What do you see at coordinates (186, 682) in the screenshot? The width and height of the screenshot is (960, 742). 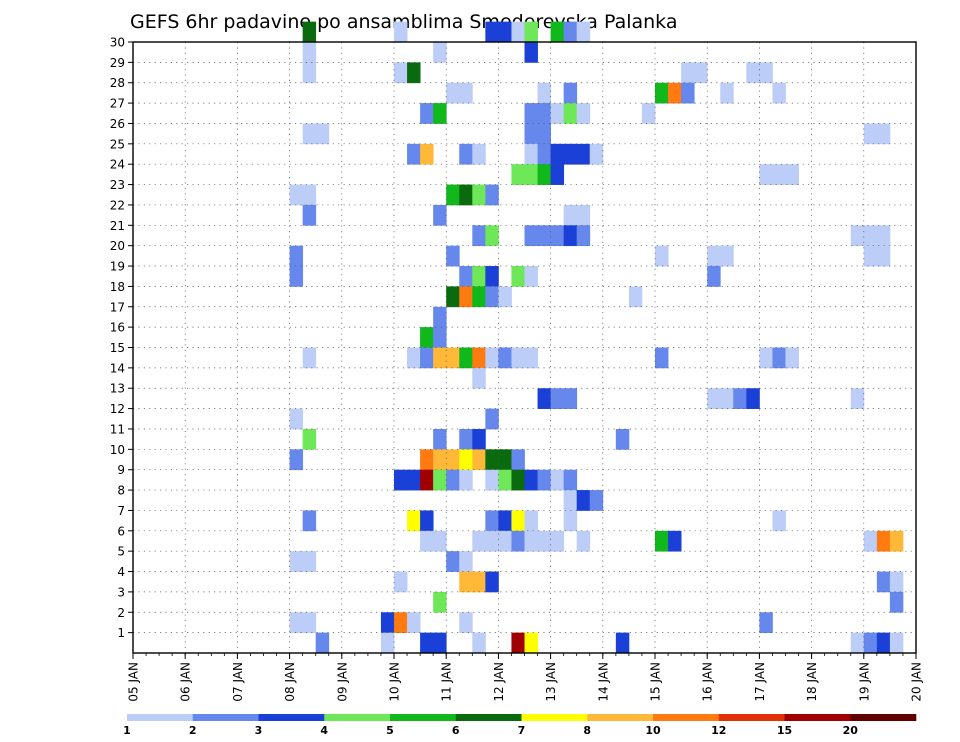 I see `x-tick-label: 06 JAN` at bounding box center [186, 682].